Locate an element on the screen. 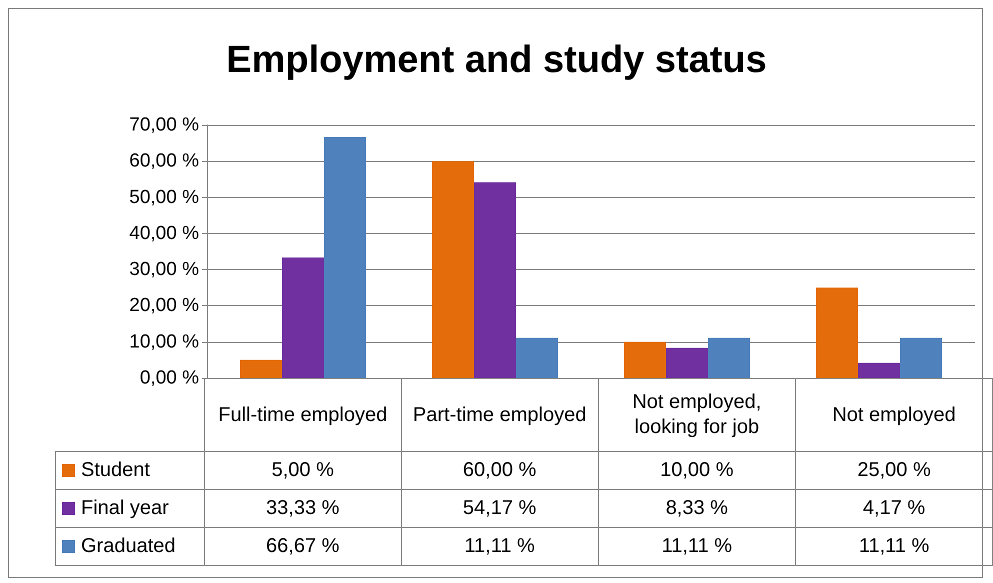 This screenshot has height=583, width=993. y-tick-label: 70,00 % is located at coordinates (164, 125).